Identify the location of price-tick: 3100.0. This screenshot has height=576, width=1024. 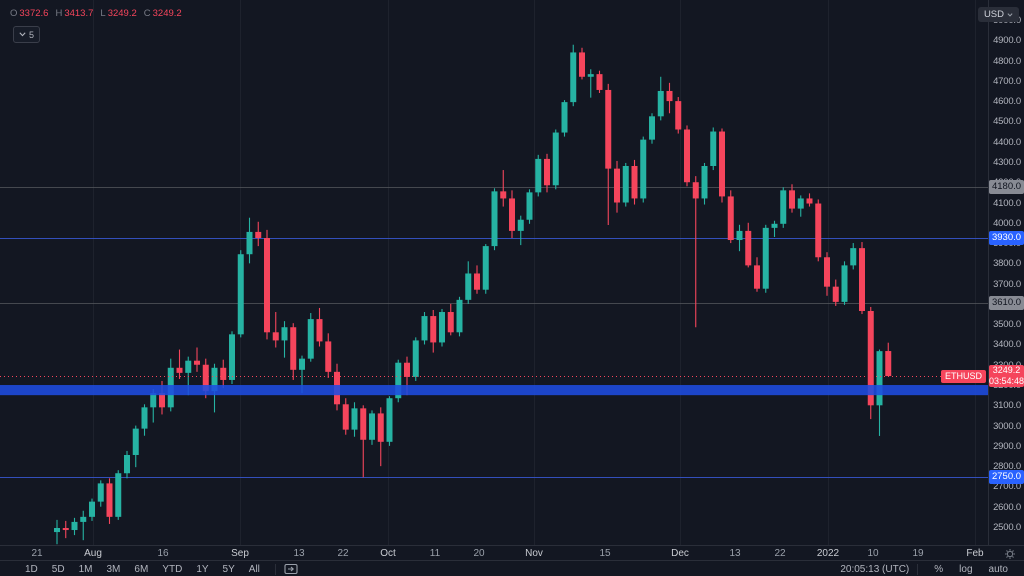
(1007, 406).